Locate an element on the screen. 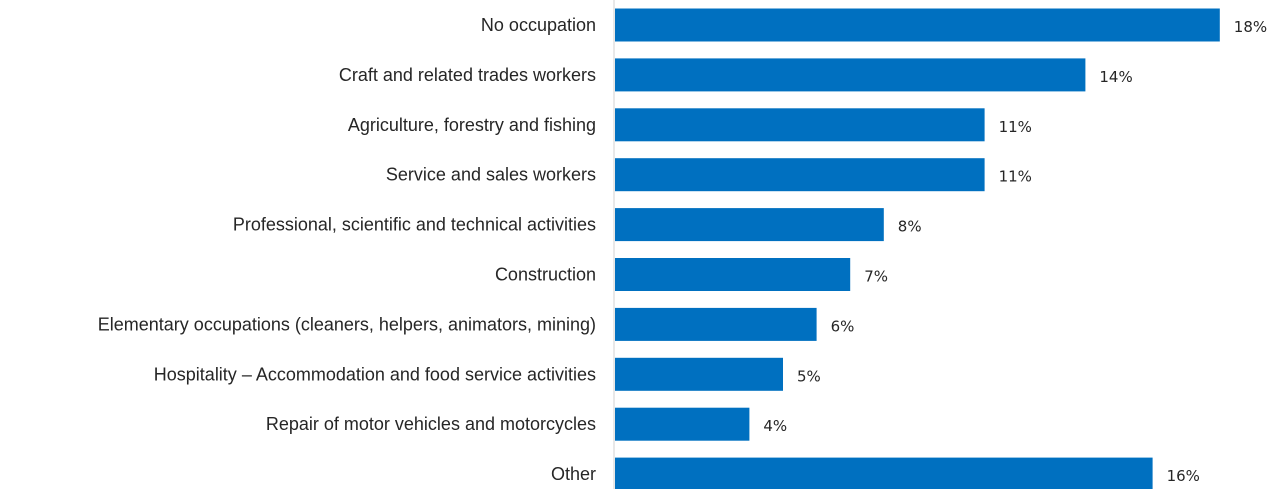  value-label-7: 5% is located at coordinates (809, 376).